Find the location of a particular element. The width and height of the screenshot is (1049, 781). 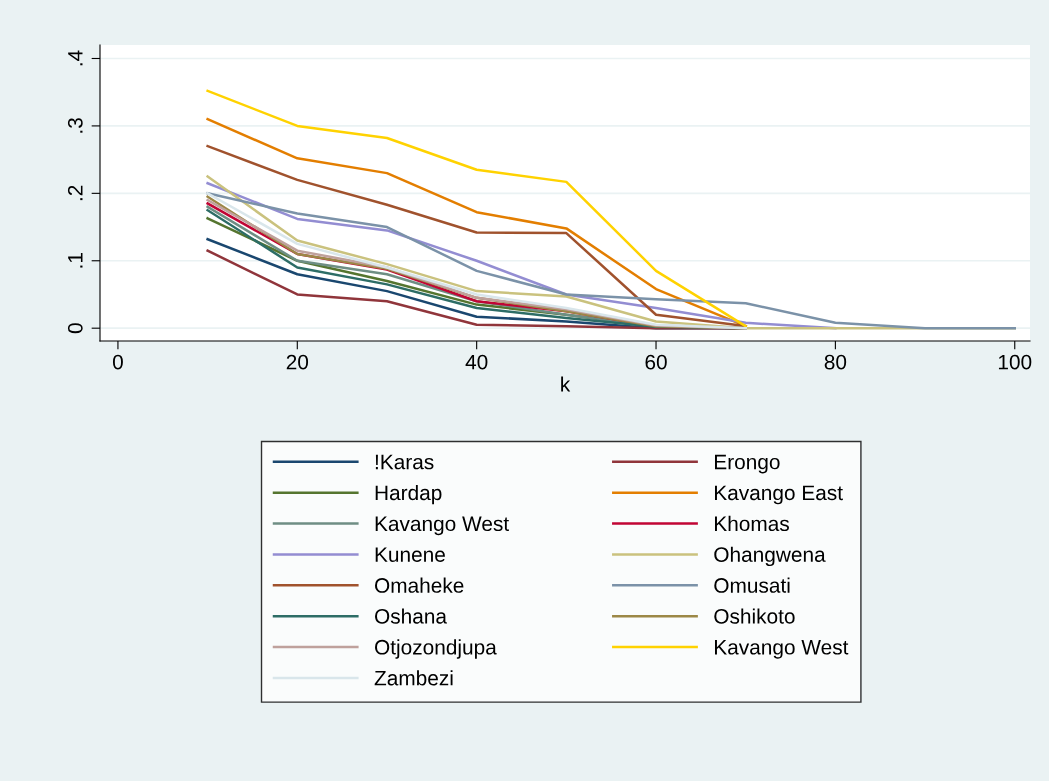

x-axis-title: k is located at coordinates (566, 384).